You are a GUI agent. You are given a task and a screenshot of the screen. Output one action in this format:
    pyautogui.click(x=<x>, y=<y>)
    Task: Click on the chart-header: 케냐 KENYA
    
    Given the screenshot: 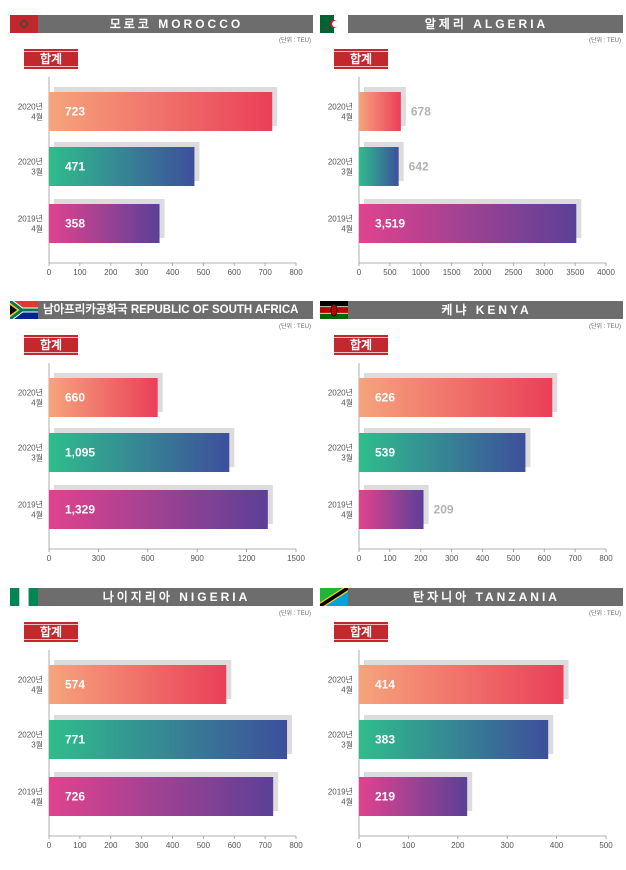 What is the action you would take?
    pyautogui.click(x=471, y=310)
    